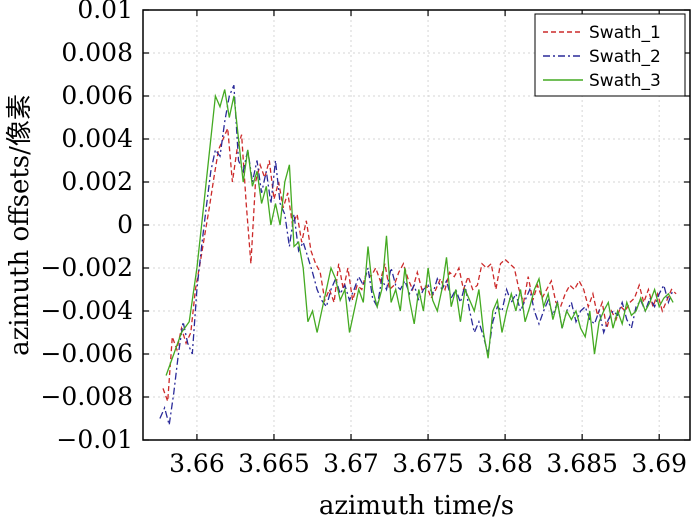 The width and height of the screenshot is (700, 520). I want to click on legend-box, so click(610, 55).